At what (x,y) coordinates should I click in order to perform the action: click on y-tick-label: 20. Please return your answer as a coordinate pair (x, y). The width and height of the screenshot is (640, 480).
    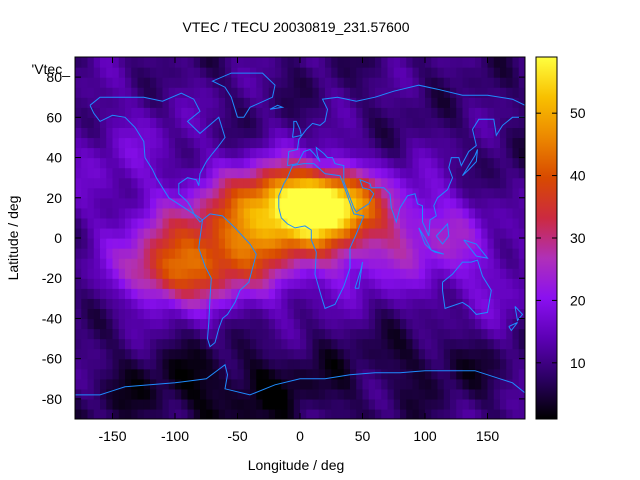
    Looking at the image, I should click on (54, 198).